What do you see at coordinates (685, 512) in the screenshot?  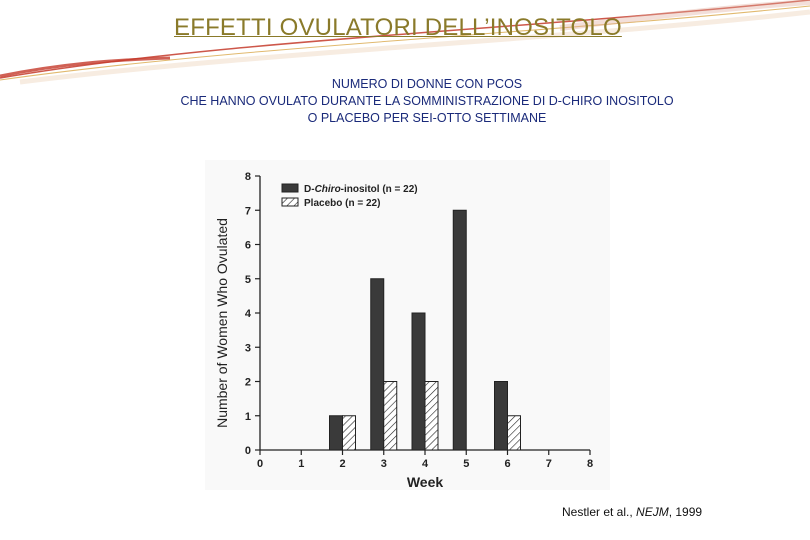 I see `citation-year: , 1999` at bounding box center [685, 512].